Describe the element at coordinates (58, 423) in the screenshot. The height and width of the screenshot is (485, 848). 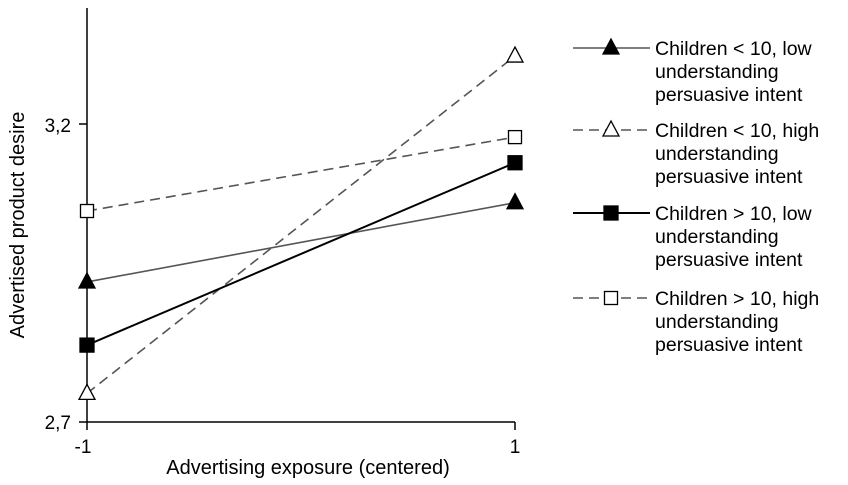
I see `y-tick-label: 2,7` at that location.